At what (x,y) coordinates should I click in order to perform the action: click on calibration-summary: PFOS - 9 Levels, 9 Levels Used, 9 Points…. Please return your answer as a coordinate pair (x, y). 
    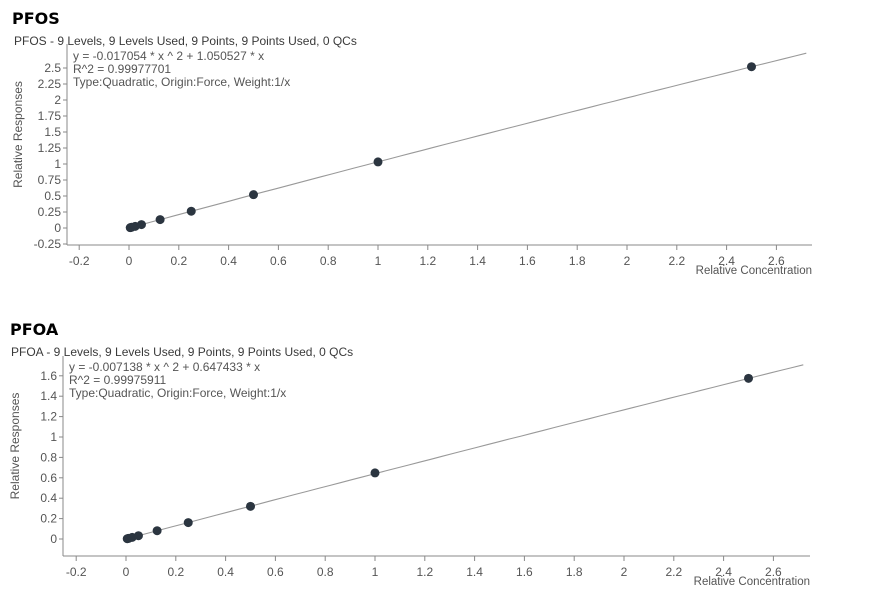
    Looking at the image, I should click on (185, 41).